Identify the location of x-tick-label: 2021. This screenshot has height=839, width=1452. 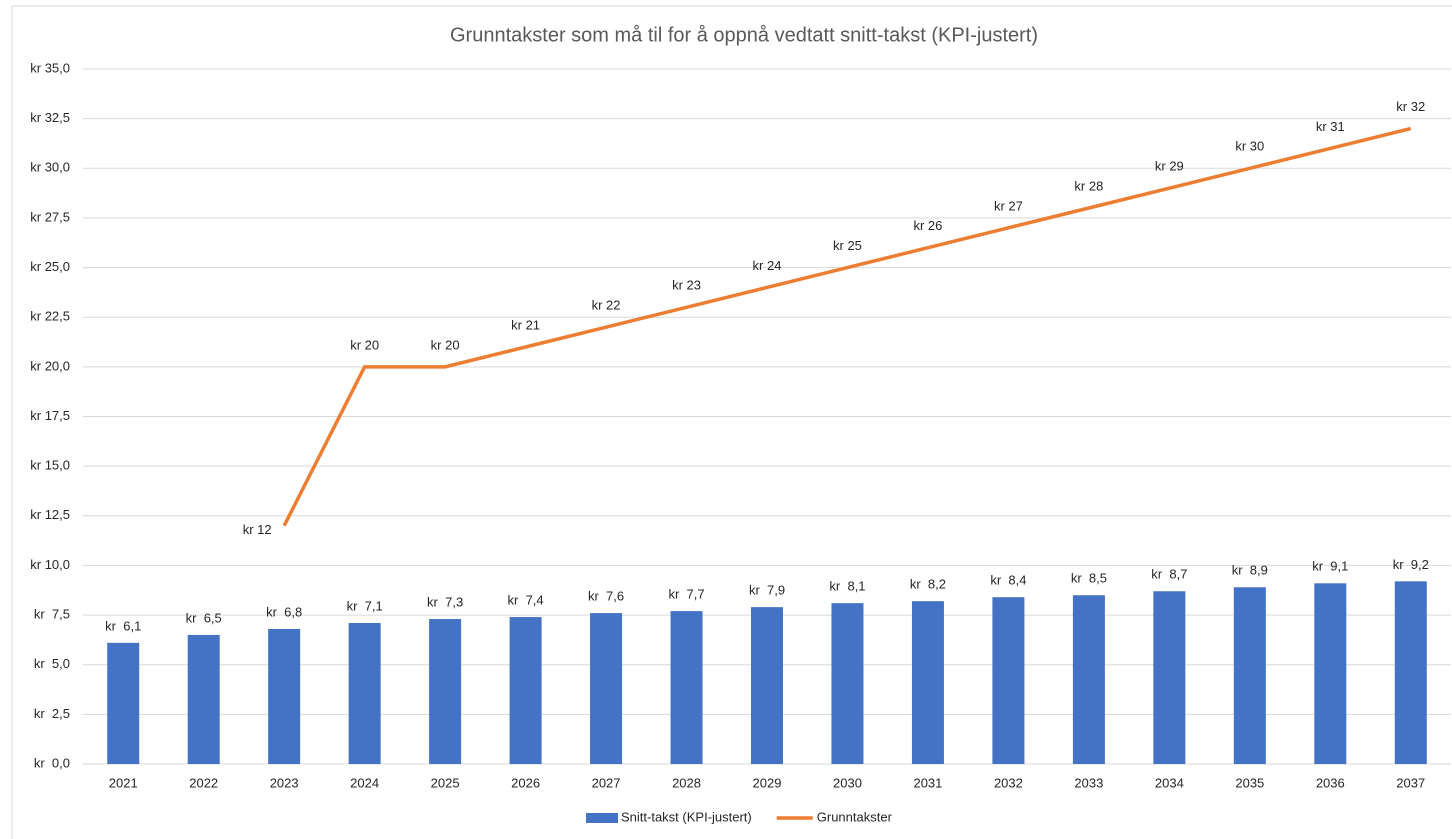
(123, 782).